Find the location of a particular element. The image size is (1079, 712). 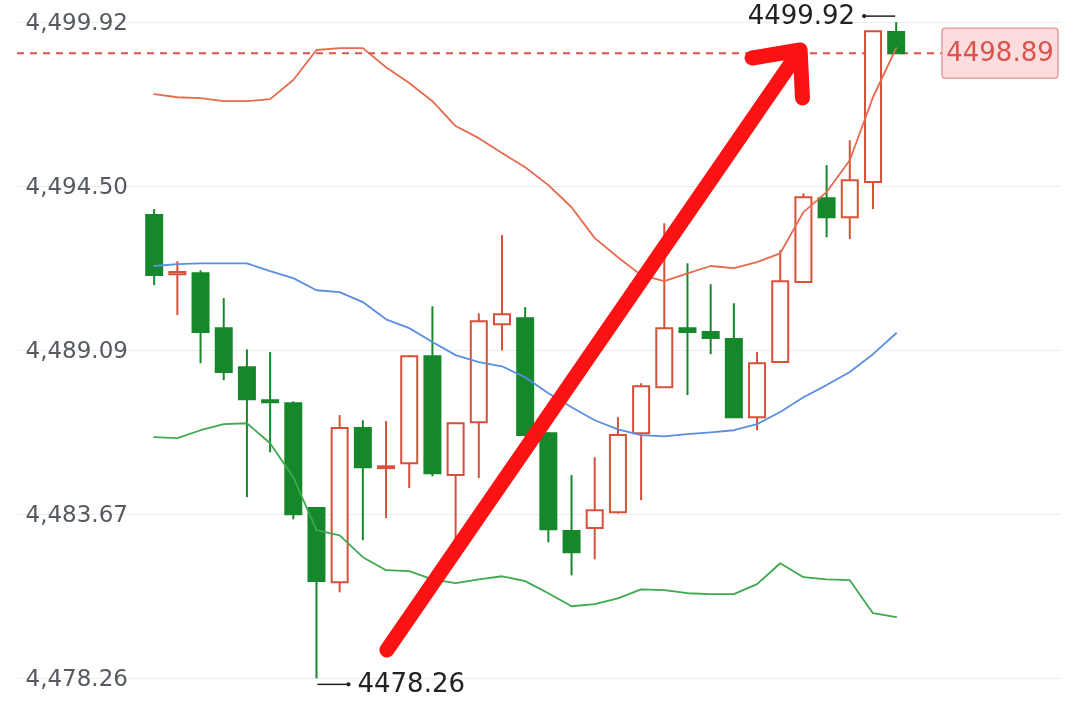

annotation: 4478.26 is located at coordinates (411, 683).